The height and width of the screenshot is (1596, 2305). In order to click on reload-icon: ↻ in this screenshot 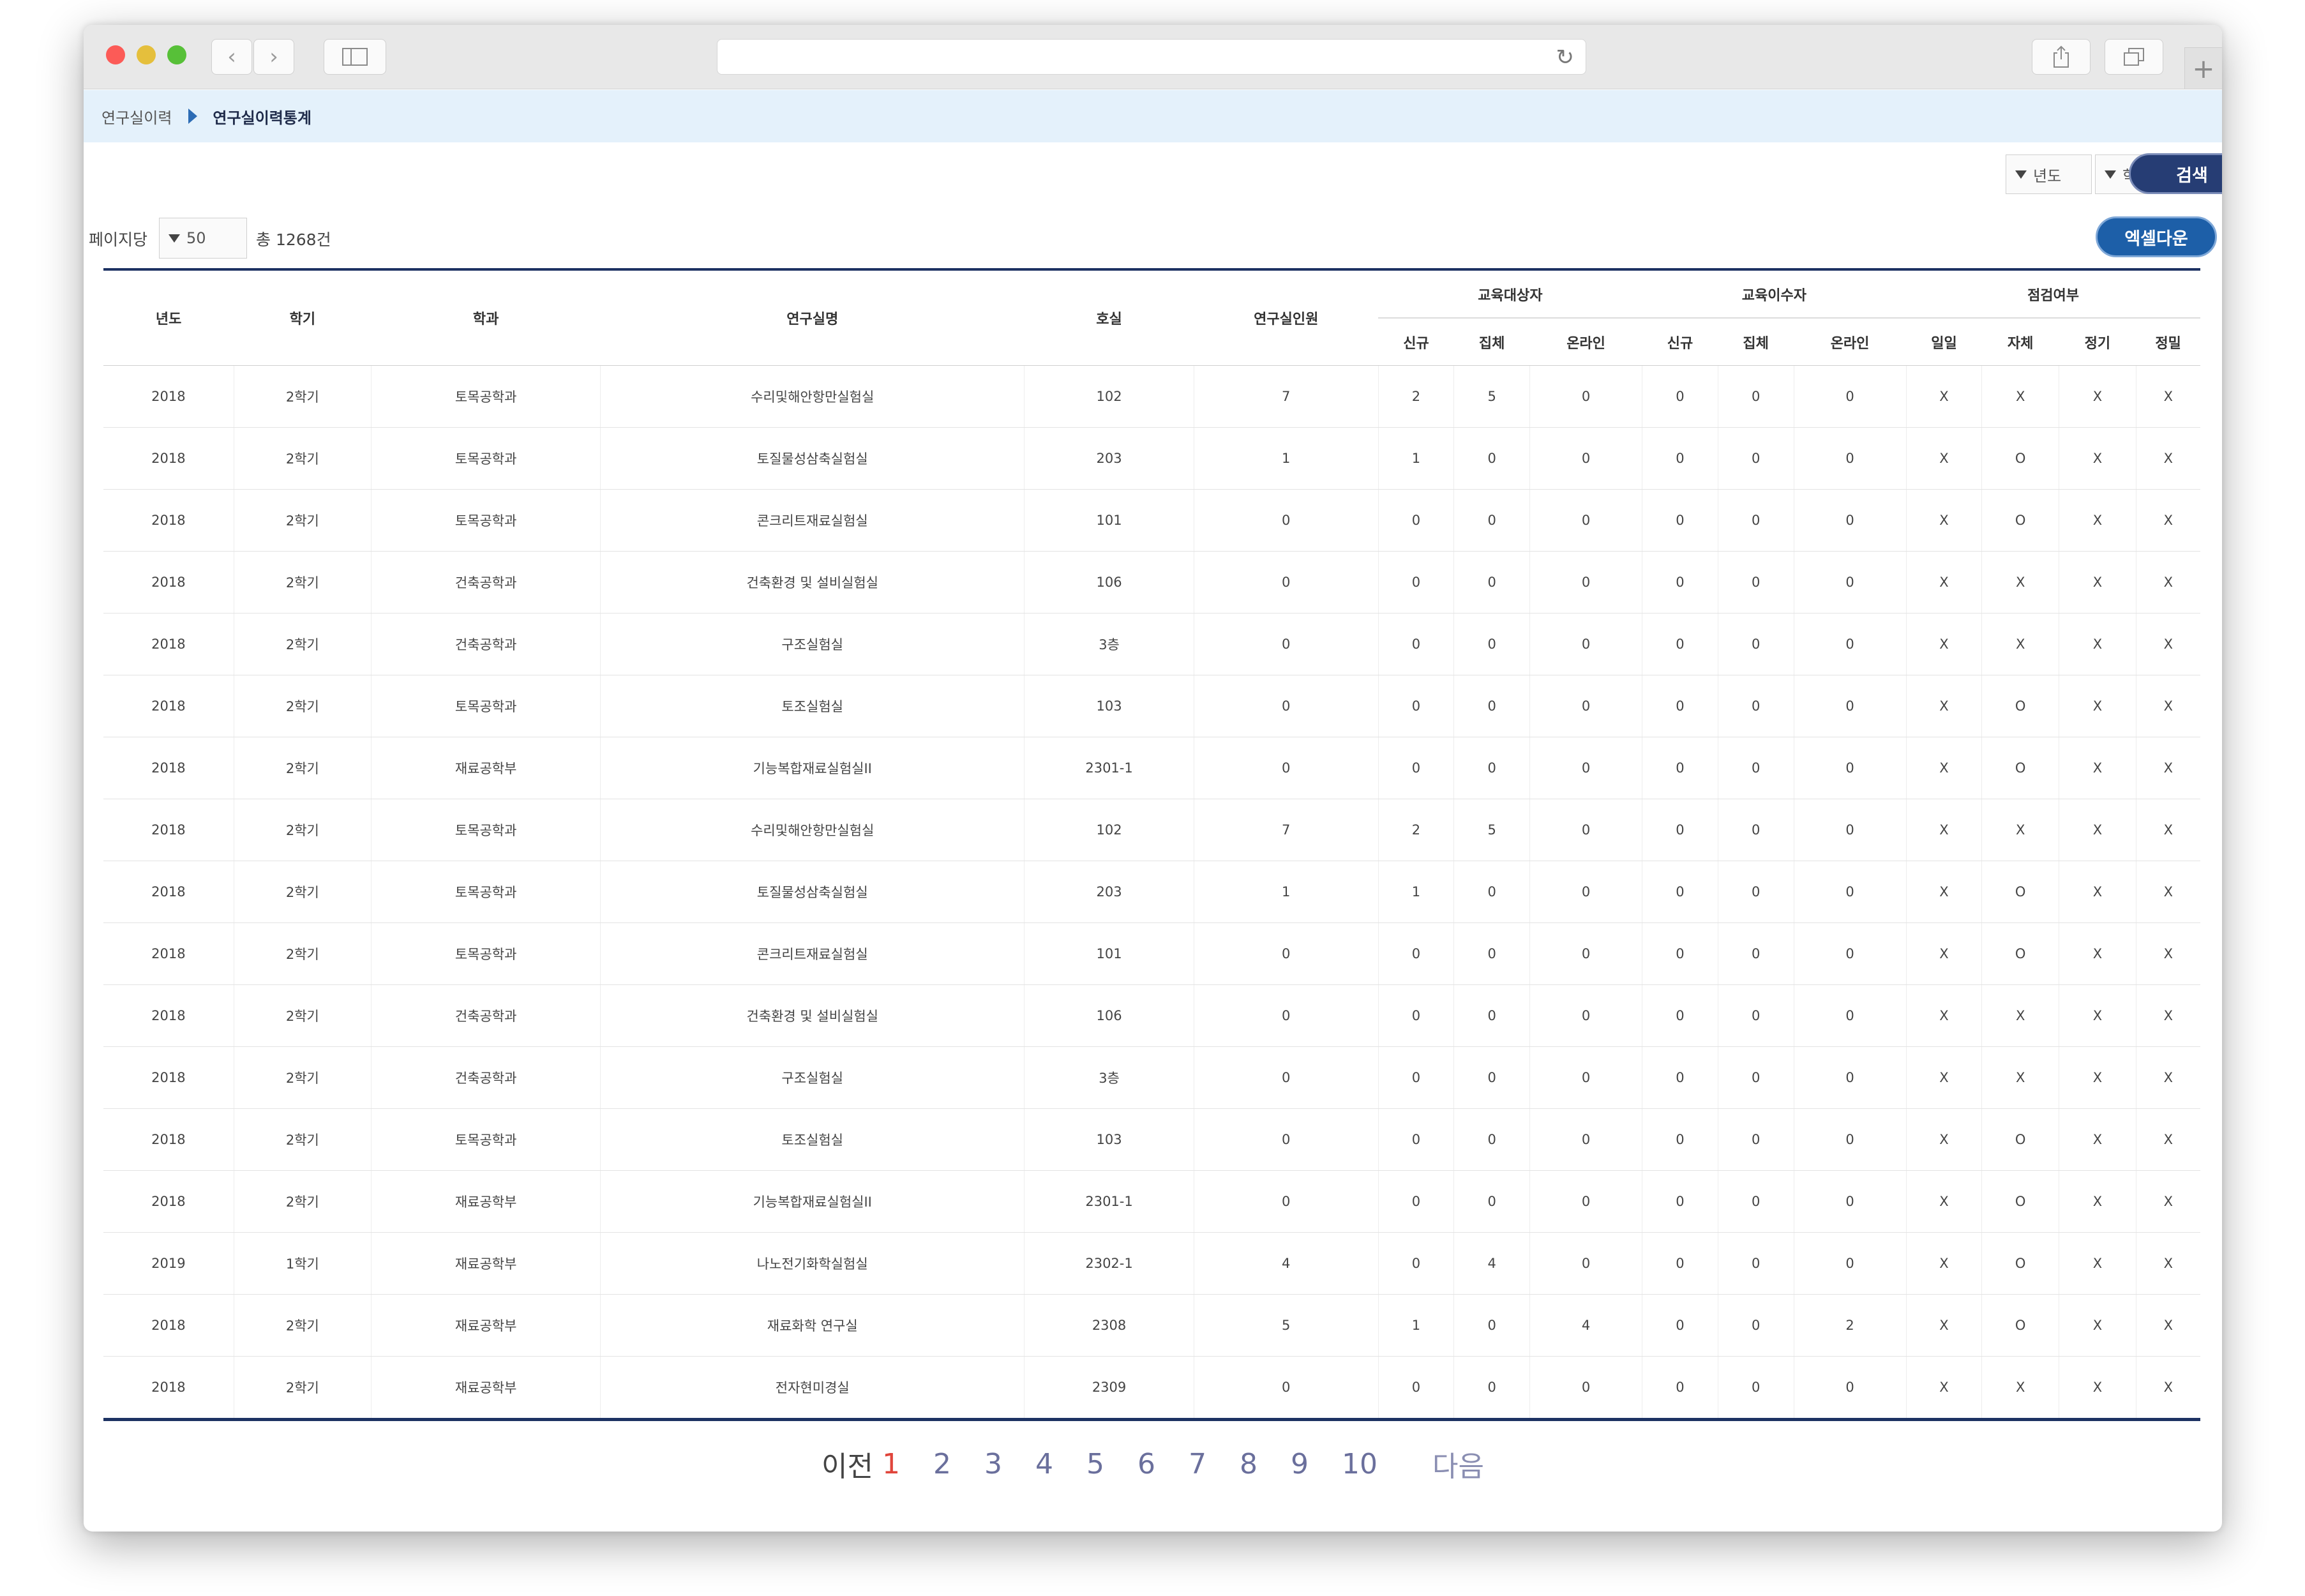, I will do `click(1565, 57)`.